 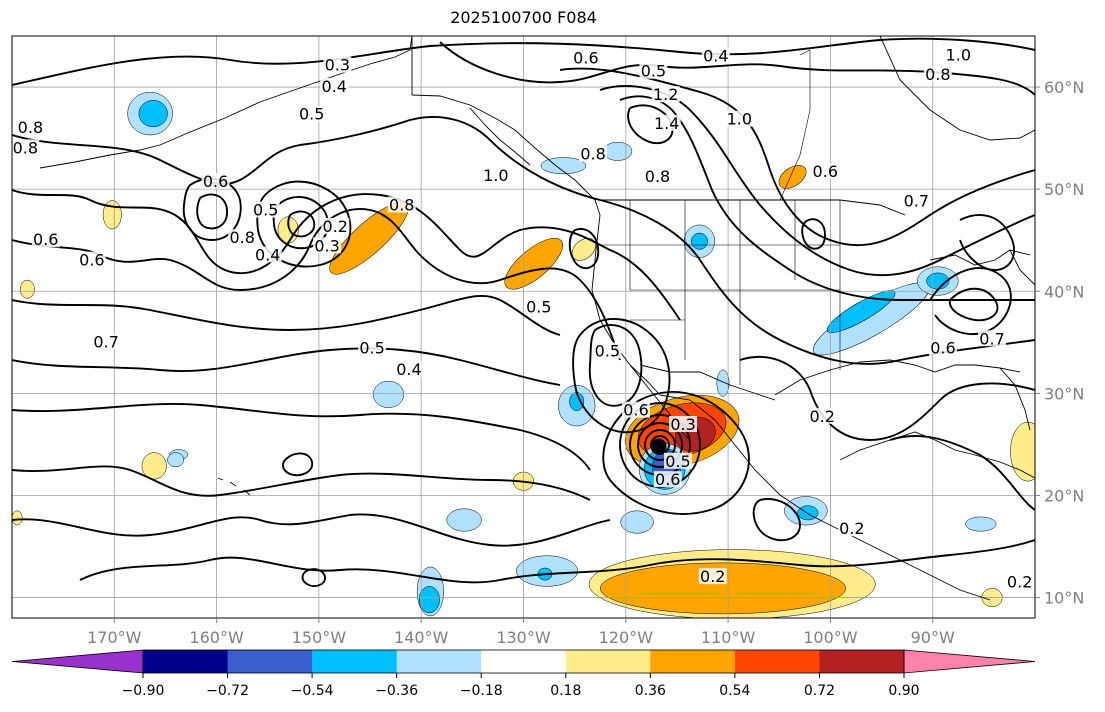 I want to click on storm-center-marker, so click(x=658, y=446).